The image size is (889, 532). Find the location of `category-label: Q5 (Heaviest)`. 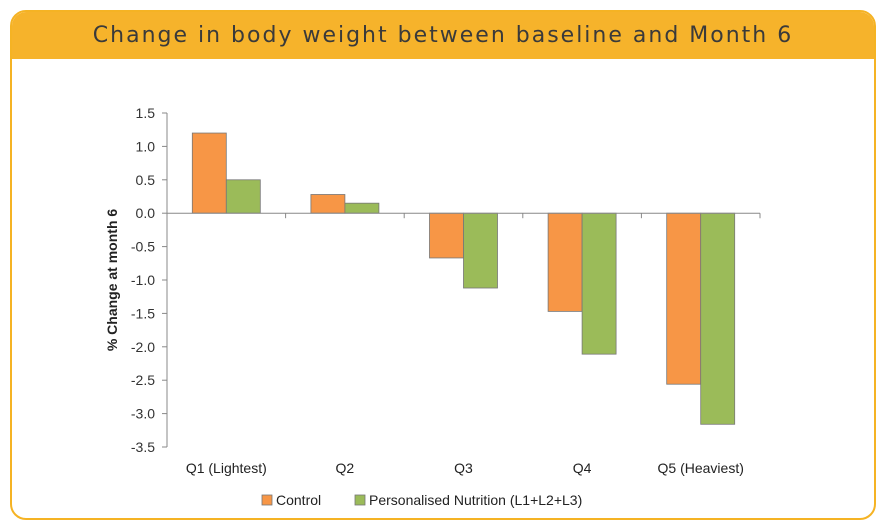

category-label: Q5 (Heaviest) is located at coordinates (701, 468).